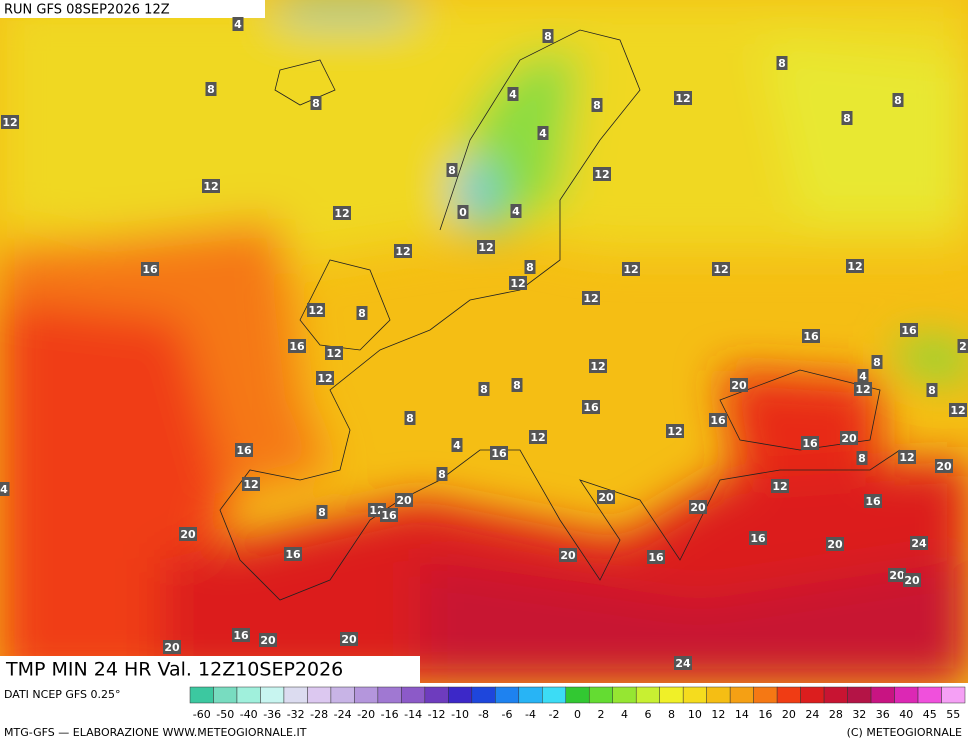 The image size is (968, 745). What do you see at coordinates (390, 714) in the screenshot?
I see `scale-label: -16` at bounding box center [390, 714].